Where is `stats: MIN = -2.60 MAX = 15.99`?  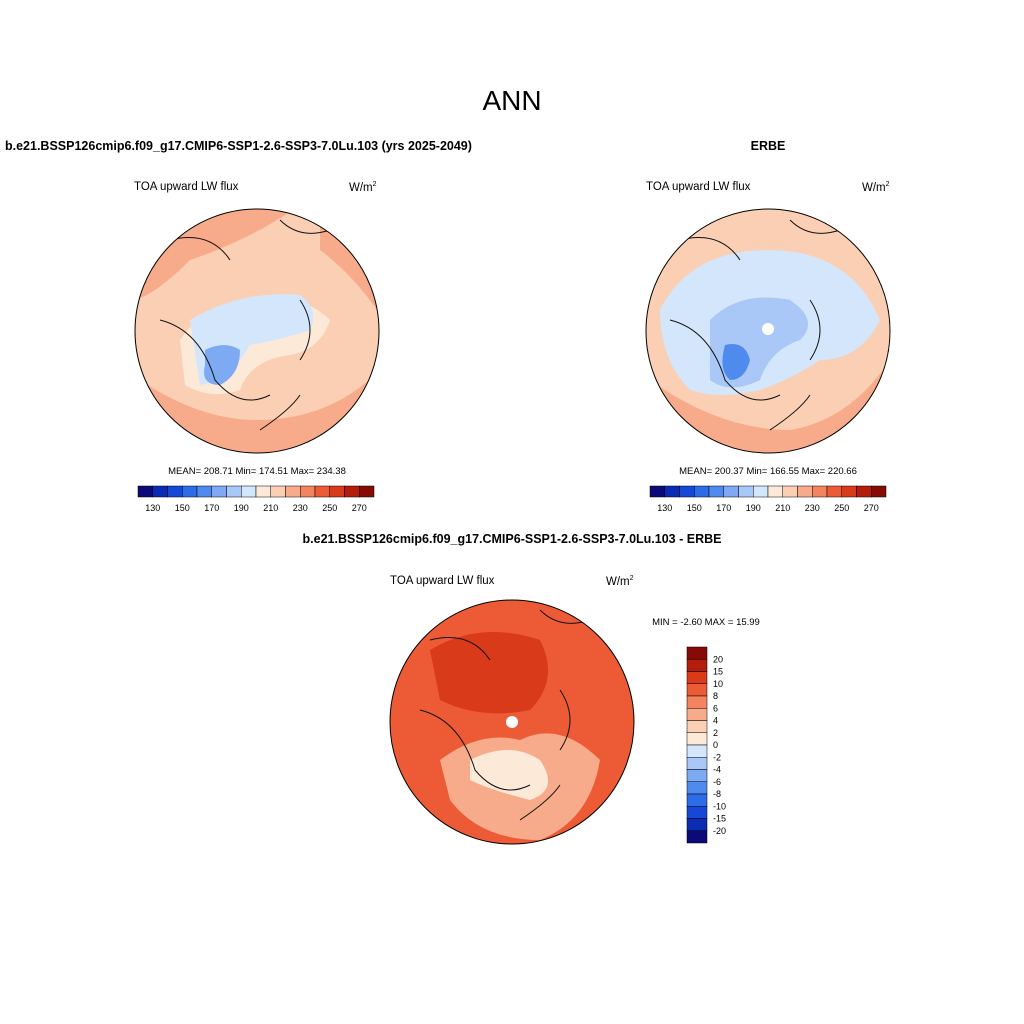
stats: MIN = -2.60 MAX = 15.99 is located at coordinates (706, 622).